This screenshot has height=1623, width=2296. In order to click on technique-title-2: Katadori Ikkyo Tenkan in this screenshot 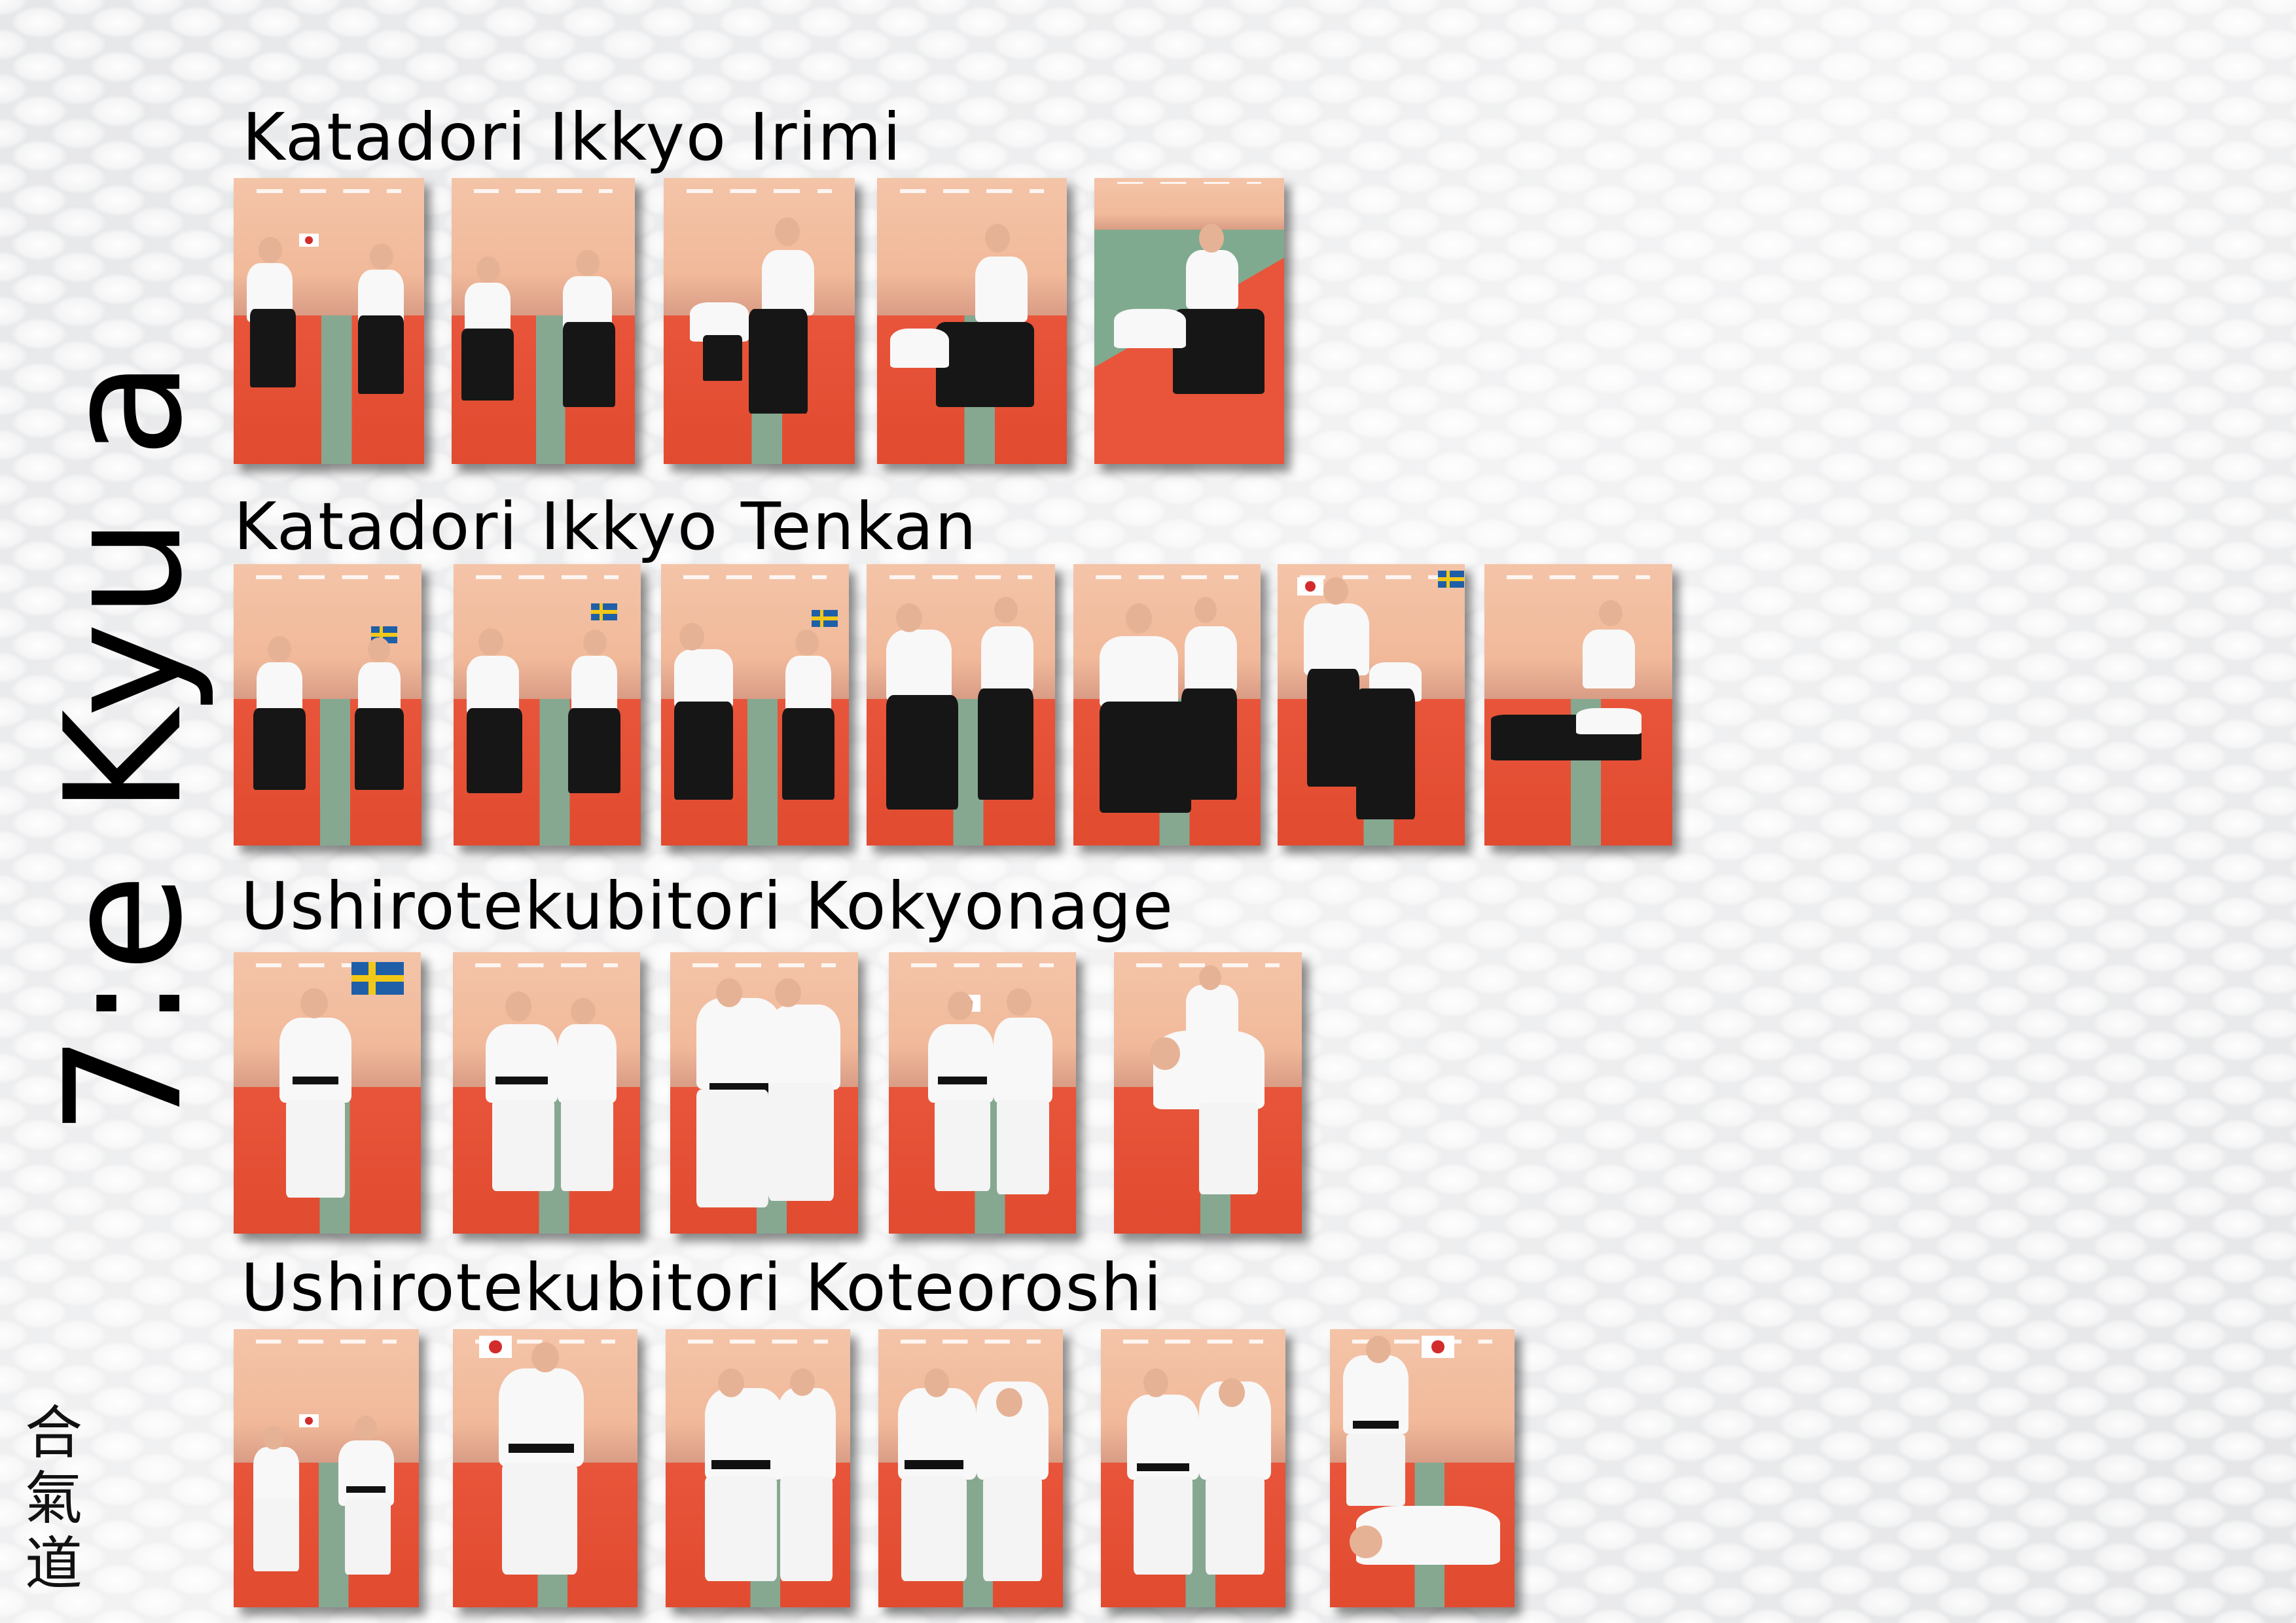, I will do `click(606, 526)`.